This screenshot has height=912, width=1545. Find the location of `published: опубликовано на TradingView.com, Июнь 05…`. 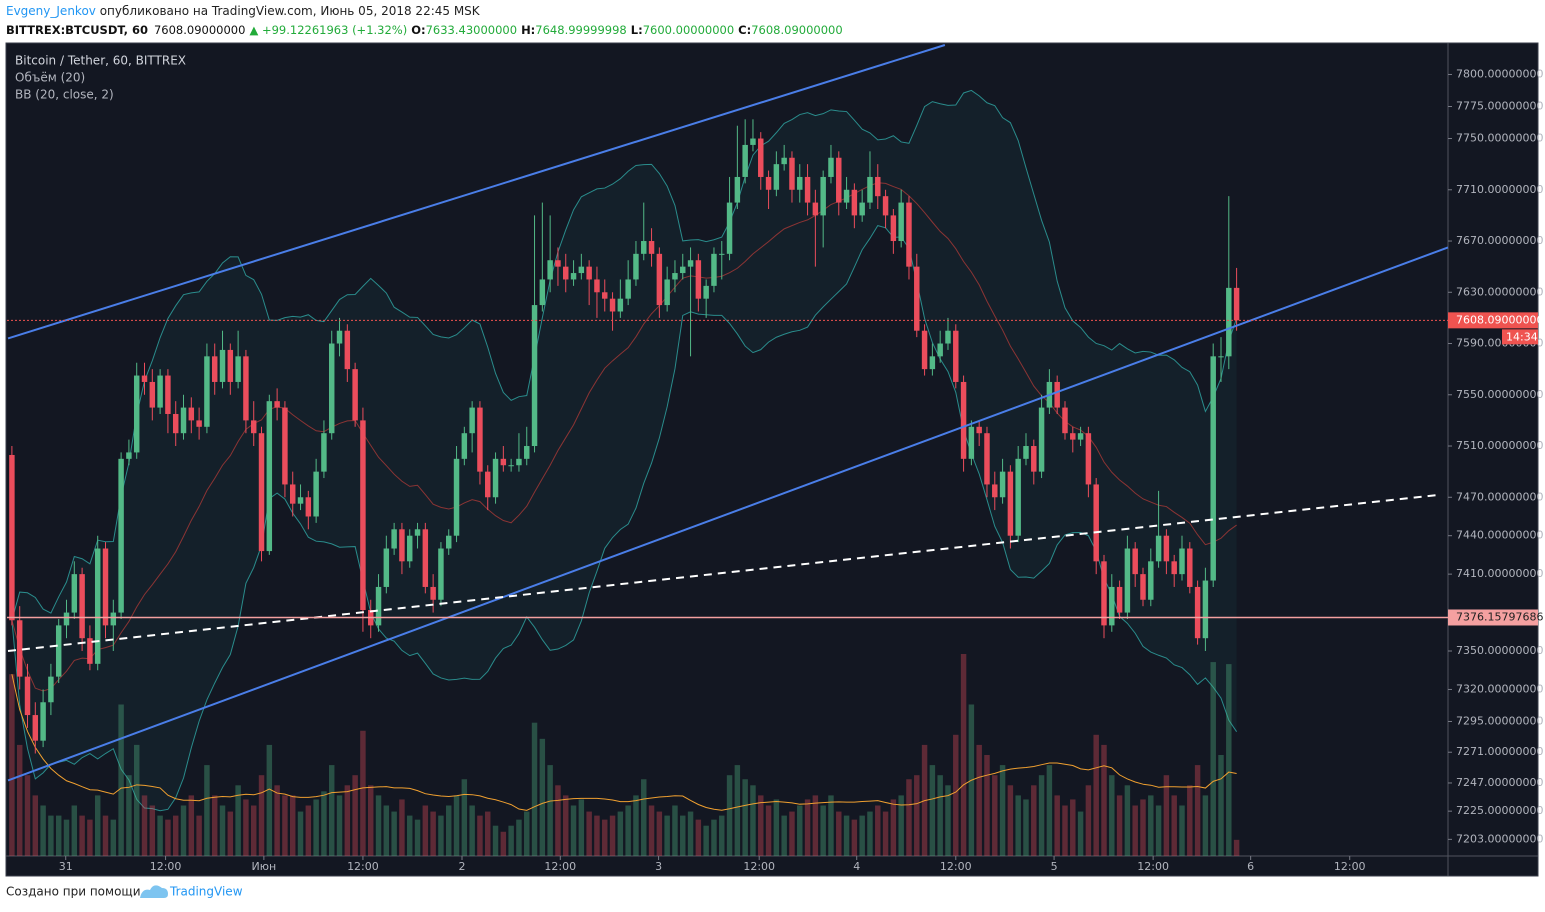

published: опубликовано на TradingView.com, Июнь 05… is located at coordinates (288, 11).